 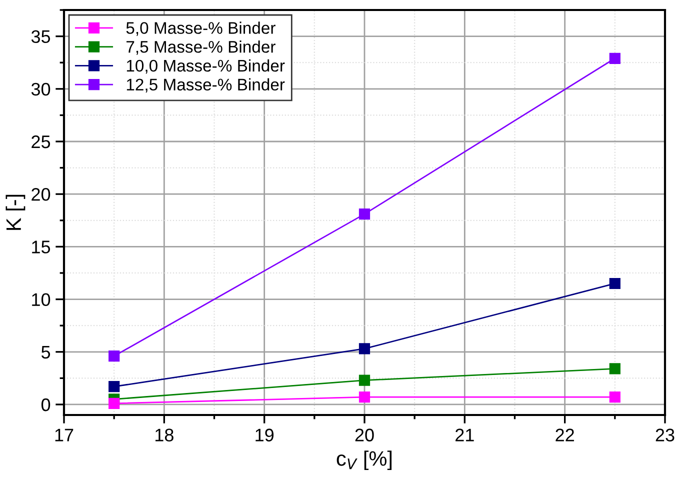 I want to click on y-tick-label: 20, so click(x=41, y=194).